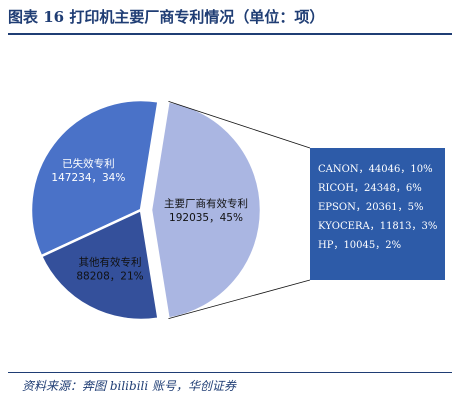  I want to click on slice-major-vendor-patents, so click(206, 210).